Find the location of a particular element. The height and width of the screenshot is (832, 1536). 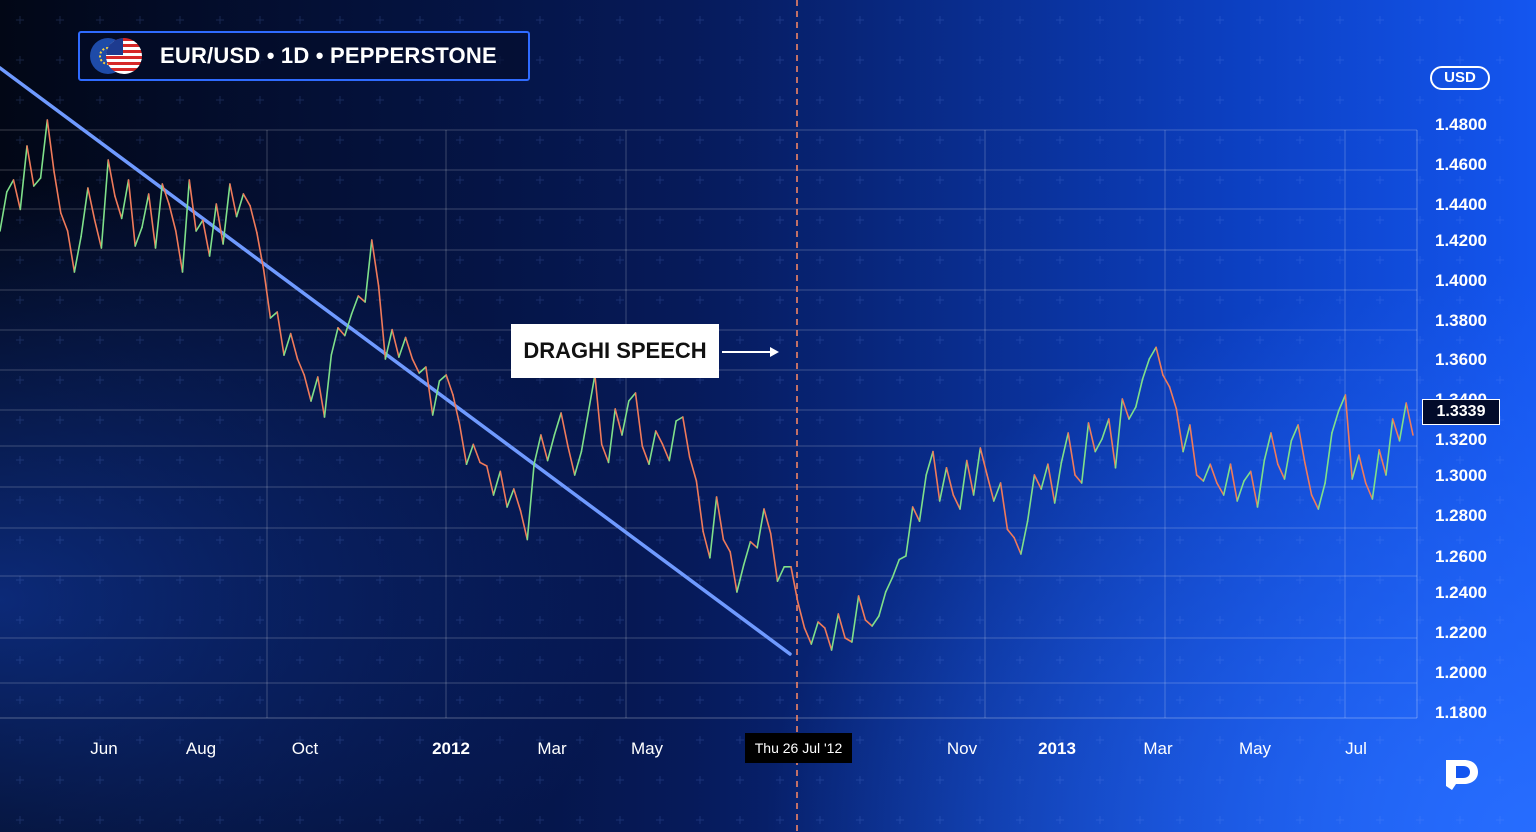

x-tick-label: Jul is located at coordinates (1356, 748).